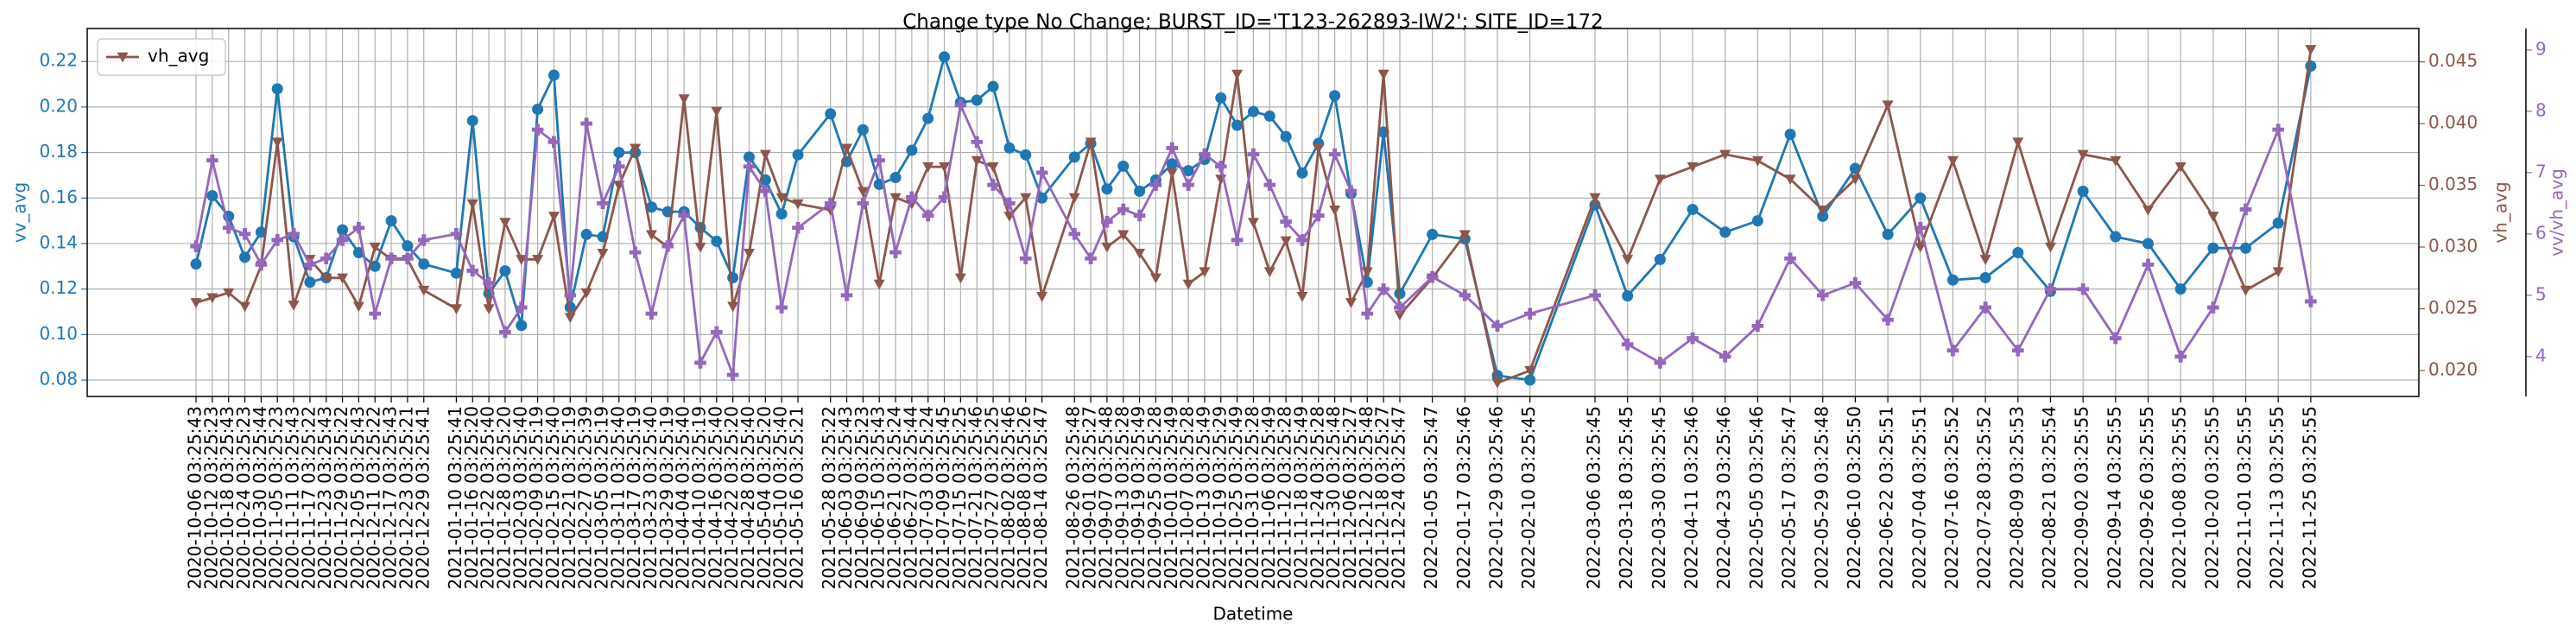 The image size is (2576, 634). Describe the element at coordinates (1235, 497) in the screenshot. I see `x-tick-label: 2021-10-25 03:25:49` at that location.